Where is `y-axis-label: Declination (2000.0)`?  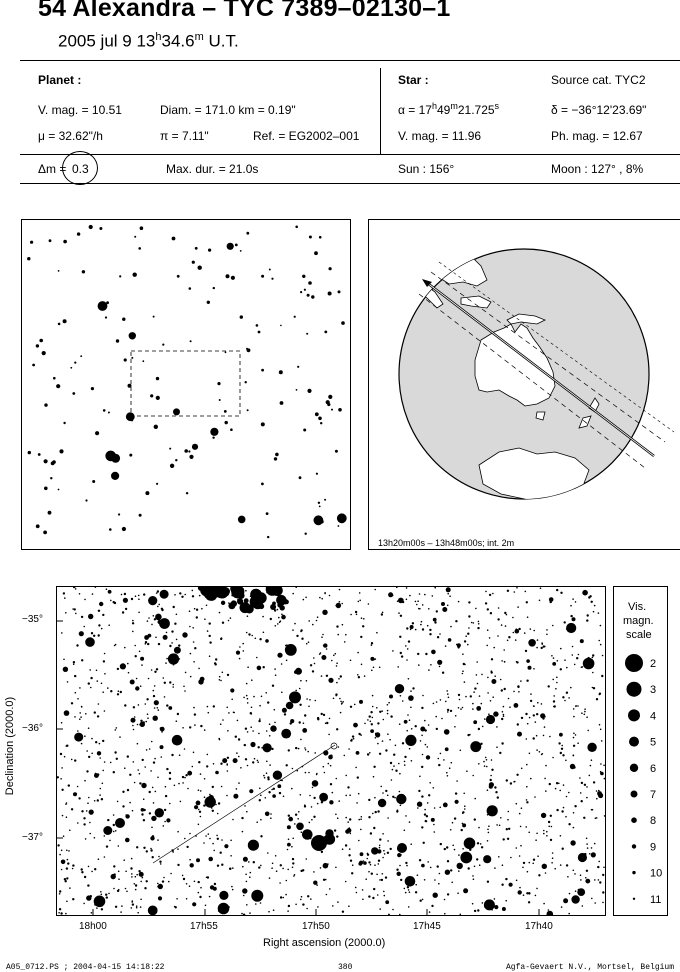
y-axis-label: Declination (2000.0) is located at coordinates (10, 746).